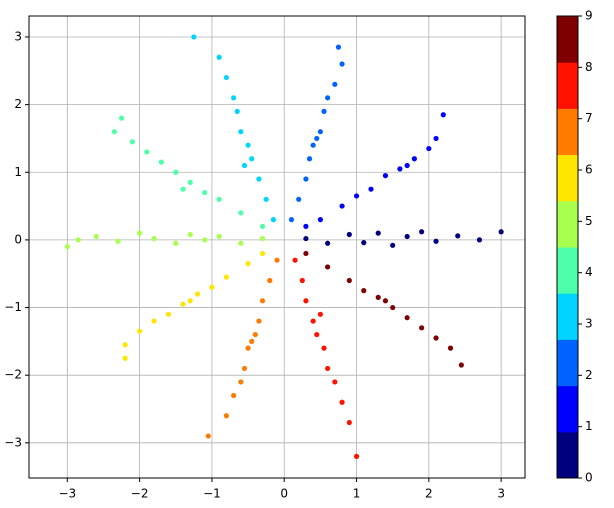  Describe the element at coordinates (589, 118) in the screenshot. I see `colorbar-tick-label: 7` at that location.